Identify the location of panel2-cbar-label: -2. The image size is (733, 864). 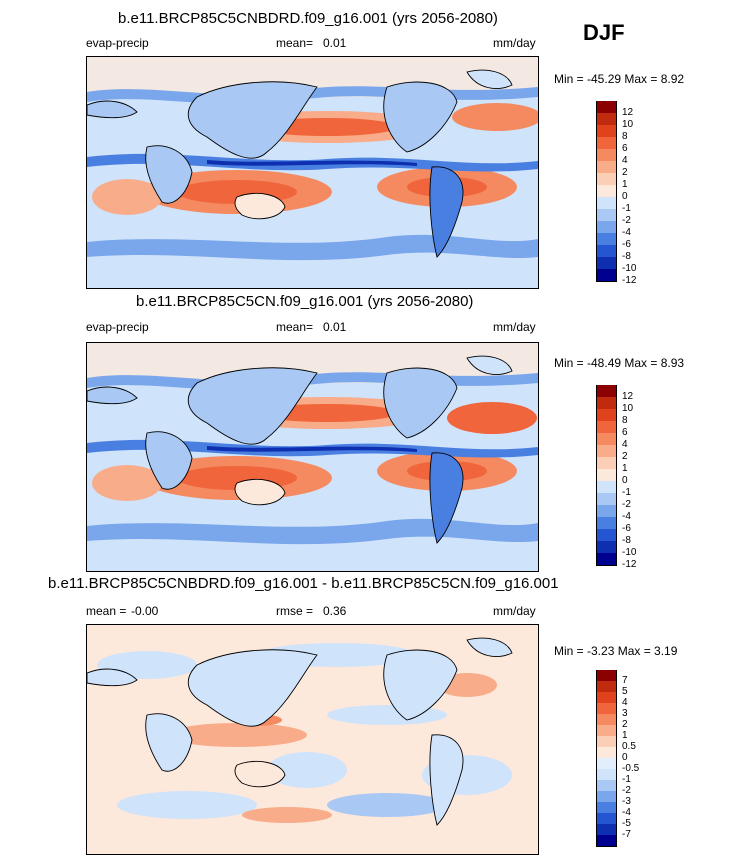
(626, 504).